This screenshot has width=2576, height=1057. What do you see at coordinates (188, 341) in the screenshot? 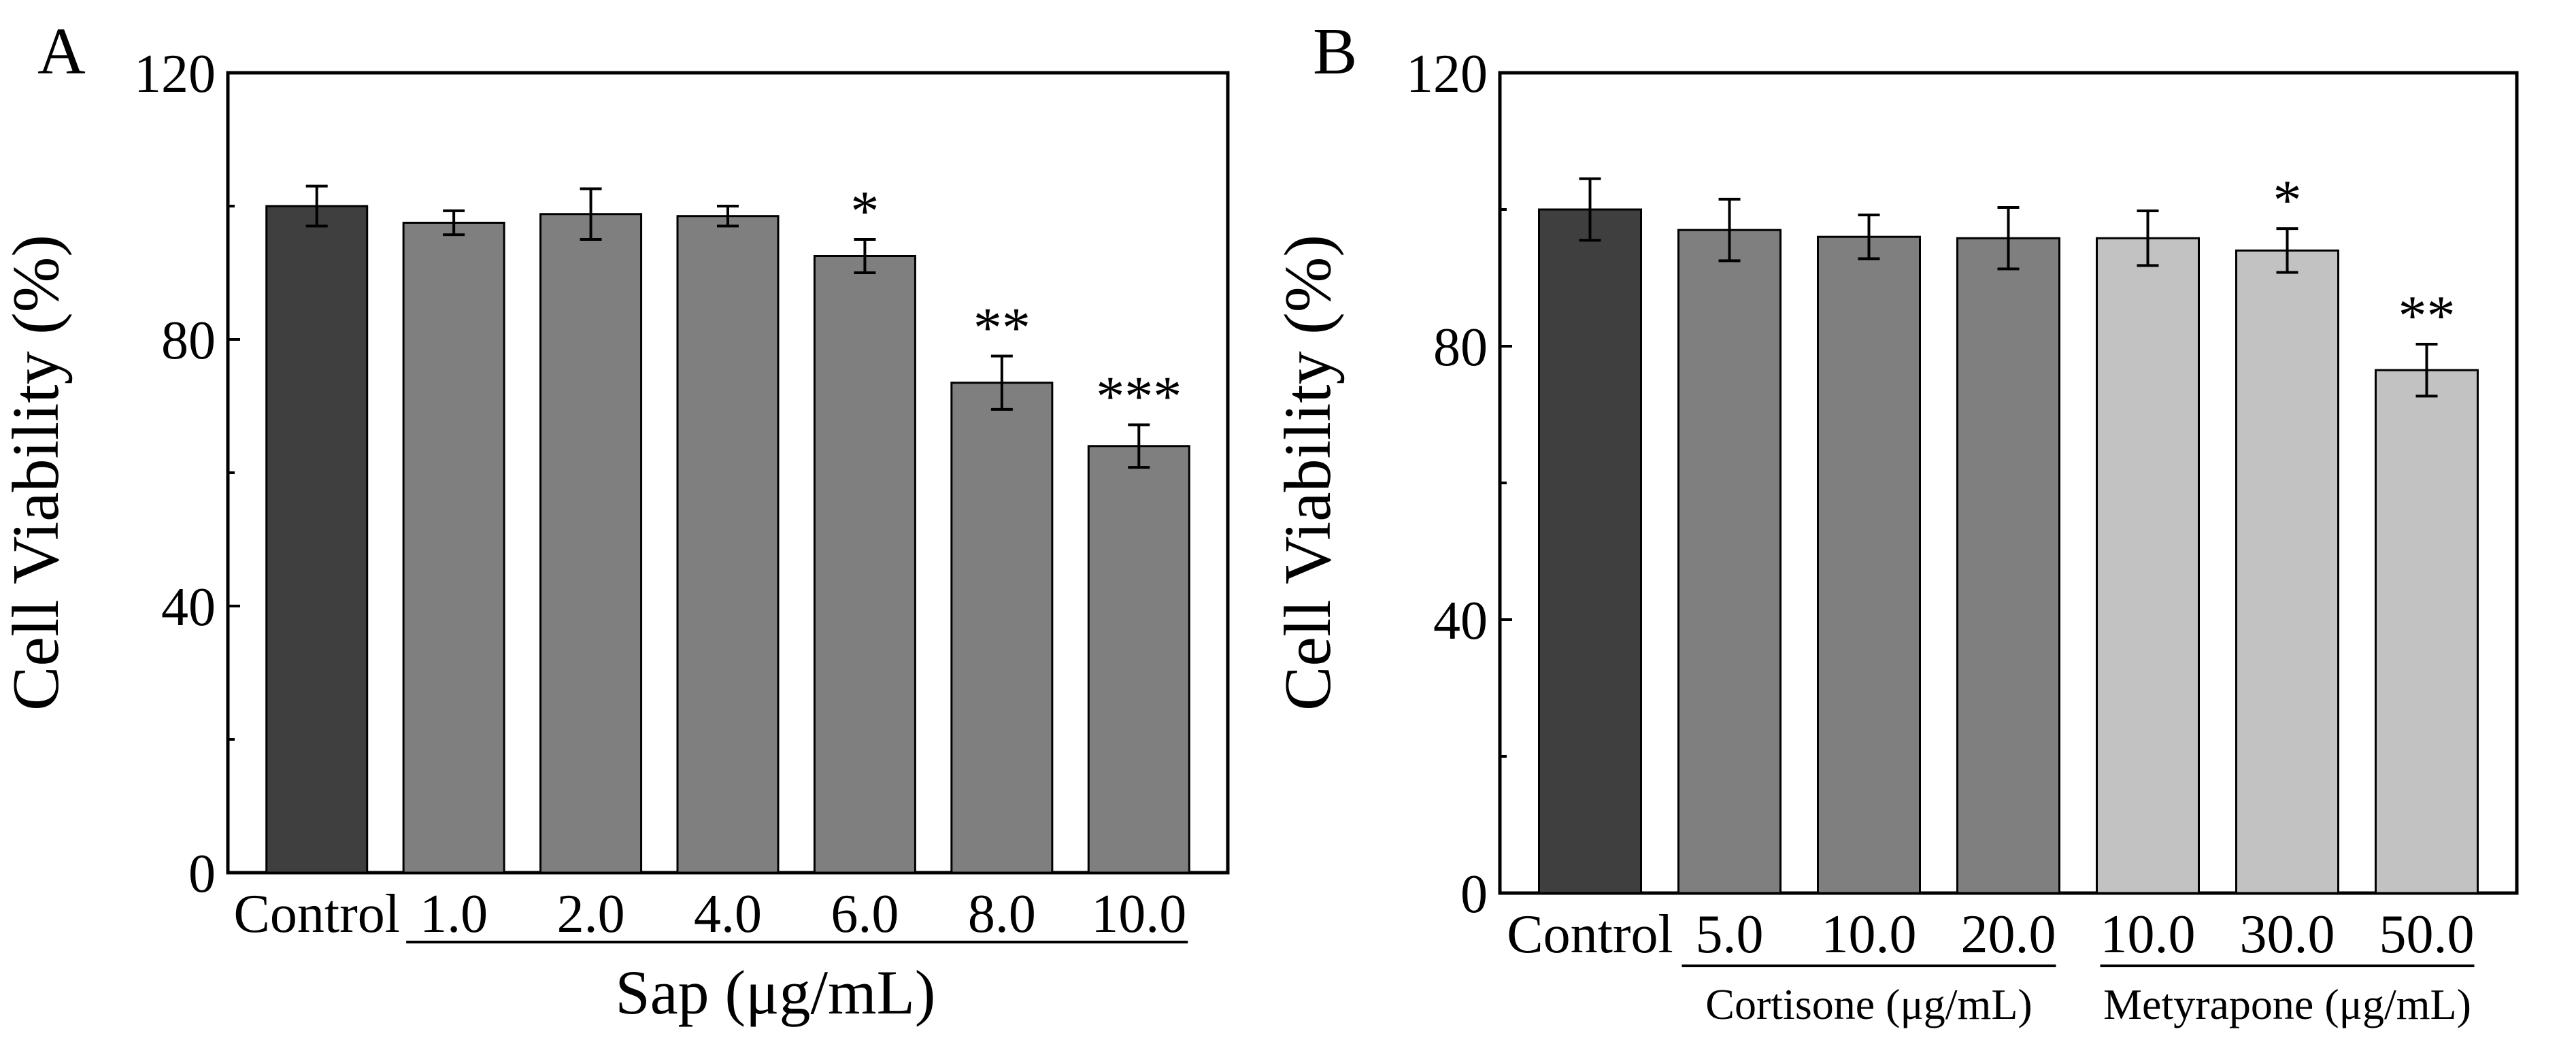
I see `panel-a-y-tick-label: 80` at bounding box center [188, 341].